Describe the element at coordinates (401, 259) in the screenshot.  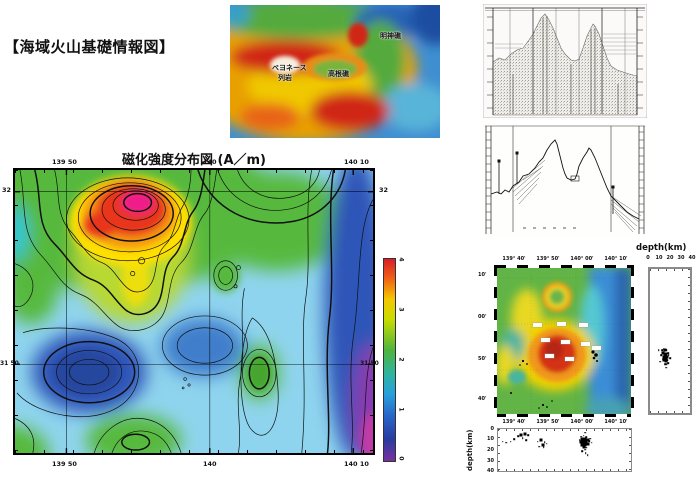
I see `colorbar-tick-4: 4` at that location.